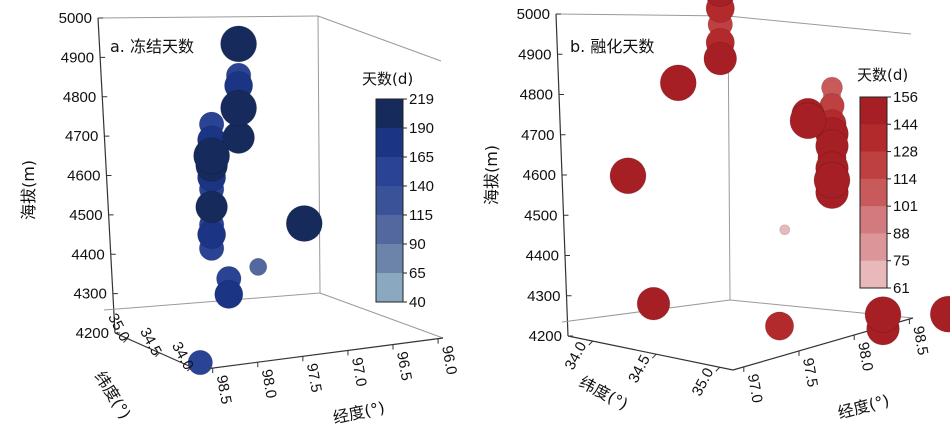  What do you see at coordinates (421, 157) in the screenshot?
I see `colorbar-tick-label: 165` at bounding box center [421, 157].